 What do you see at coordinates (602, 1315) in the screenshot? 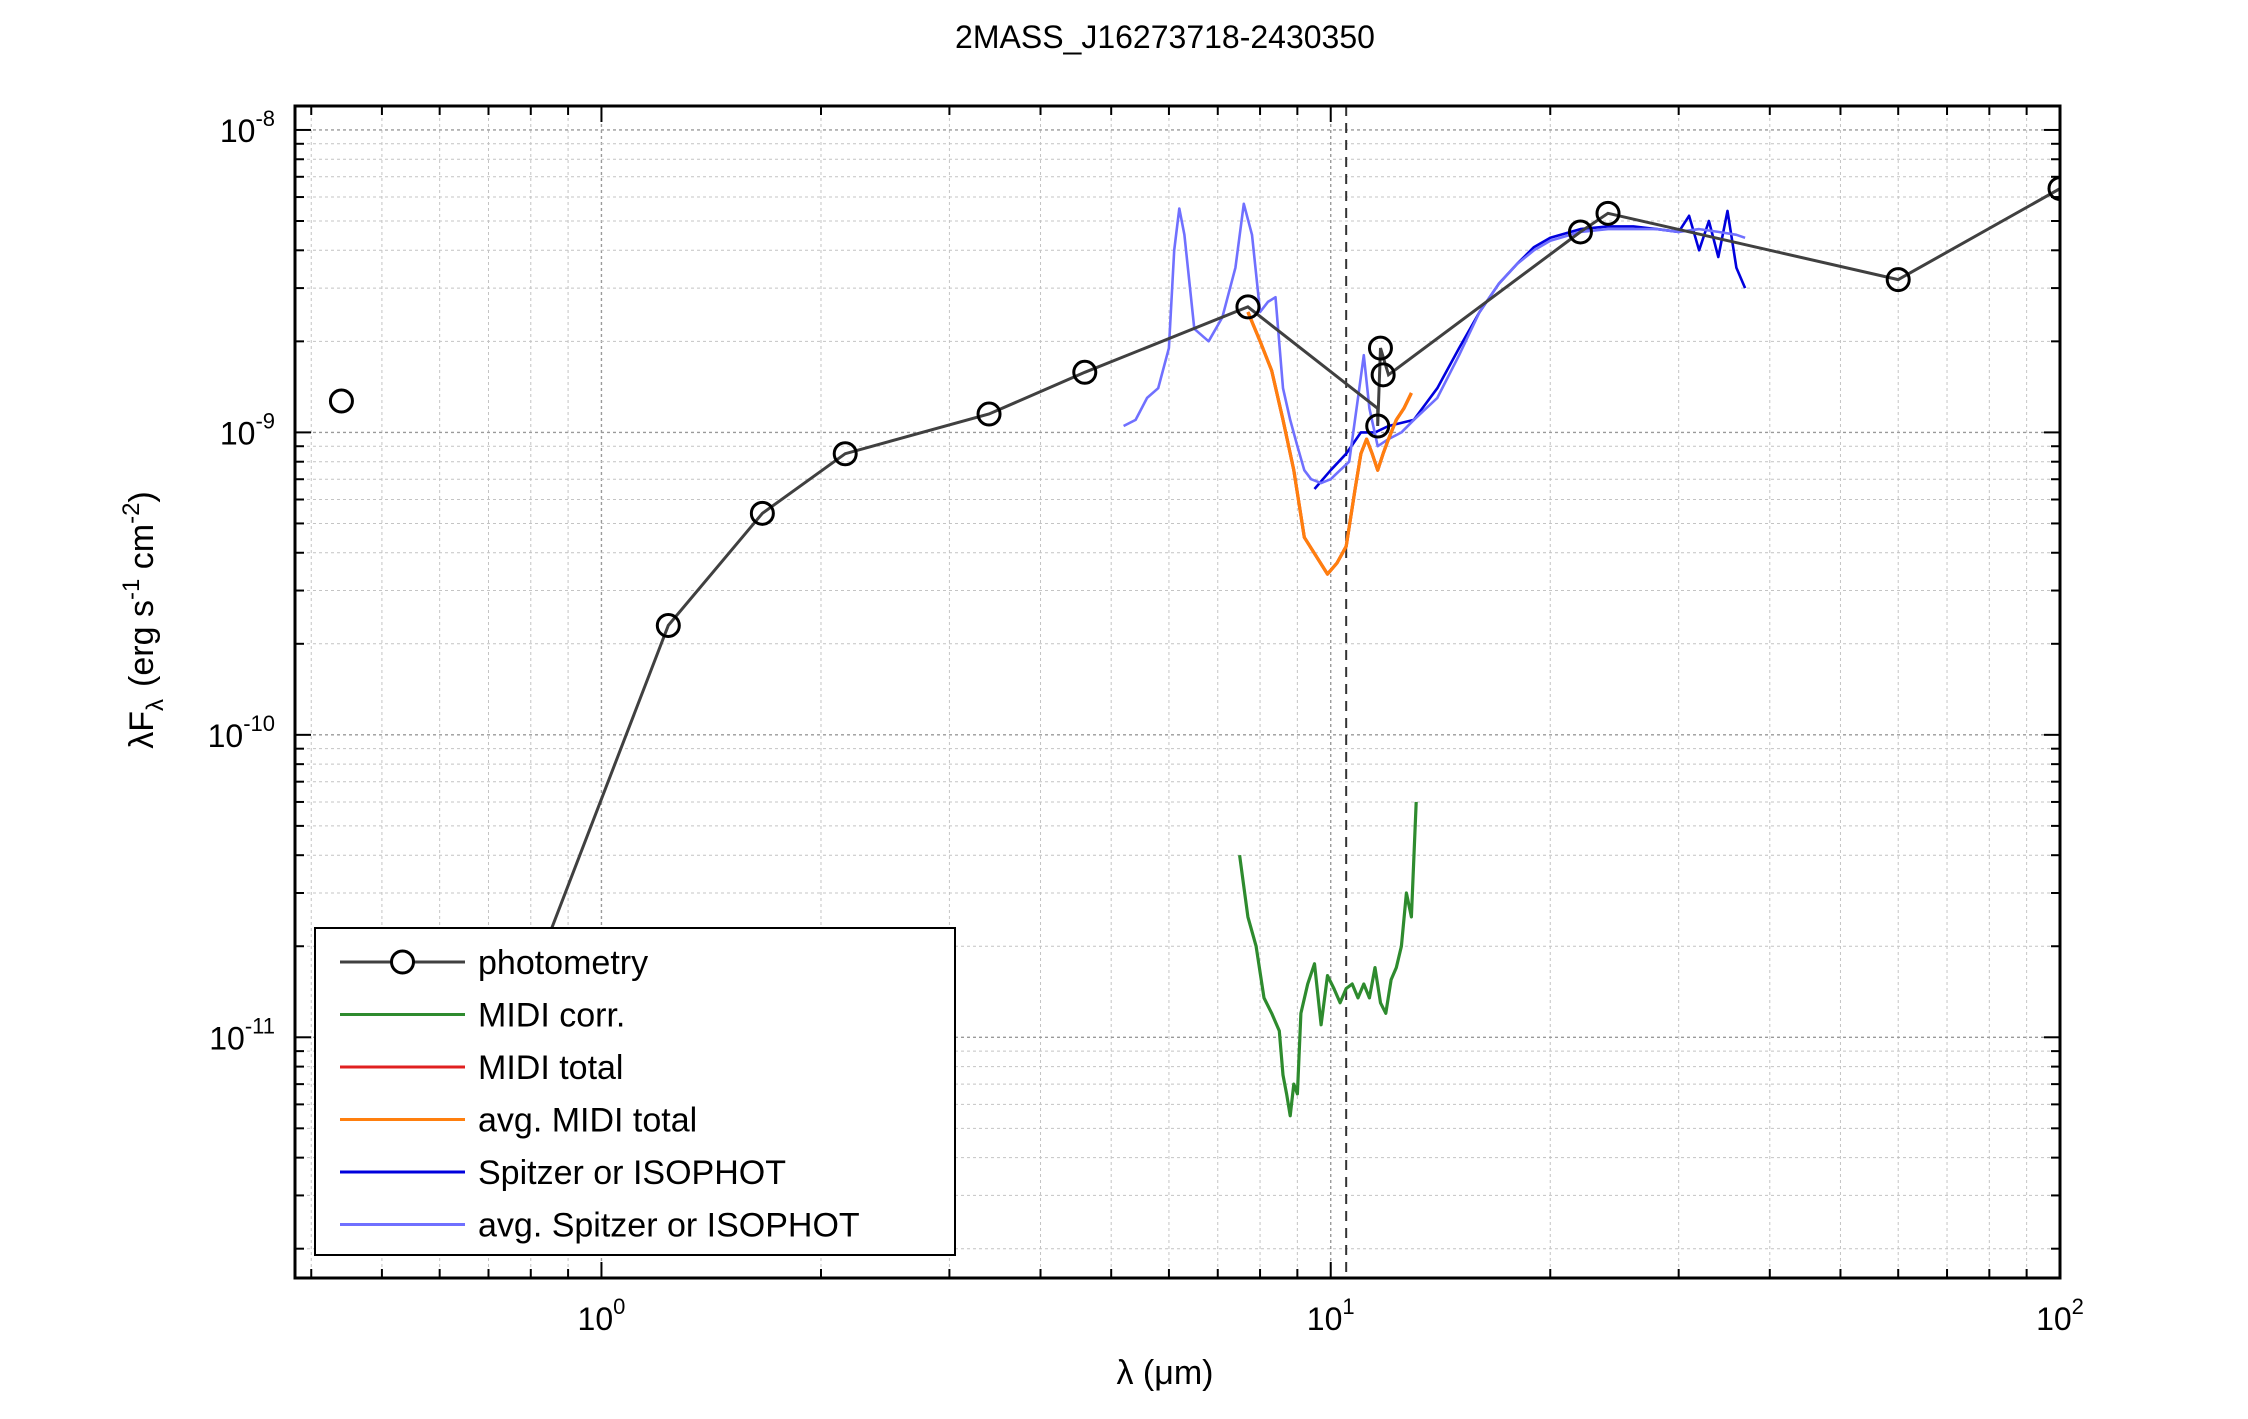
I see `x-tick-label: 10⁰` at bounding box center [602, 1315].